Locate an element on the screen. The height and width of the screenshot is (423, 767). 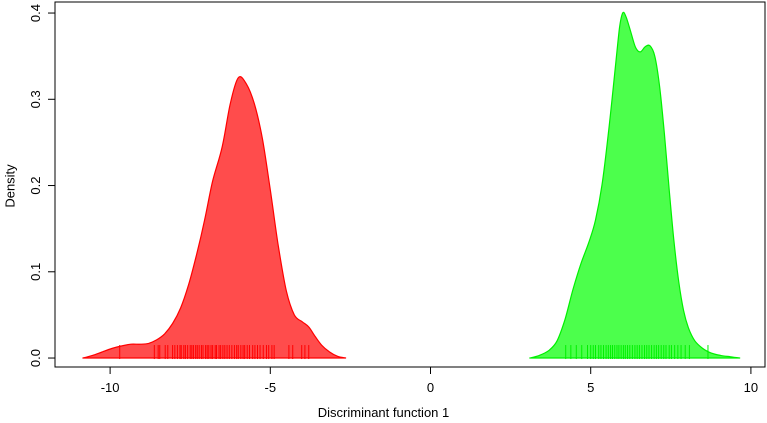
x-tick-label: -10 is located at coordinates (110, 387).